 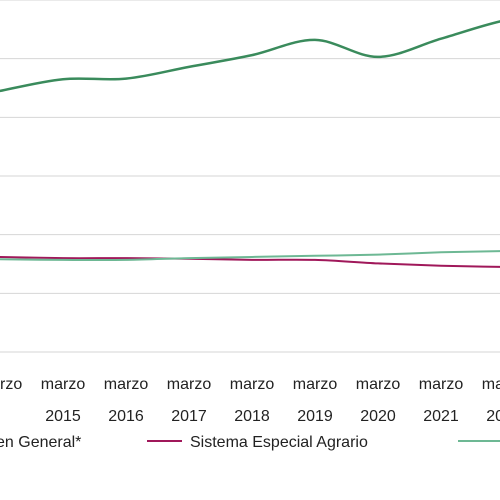 I want to click on x-tick-year: 2017, so click(x=189, y=416).